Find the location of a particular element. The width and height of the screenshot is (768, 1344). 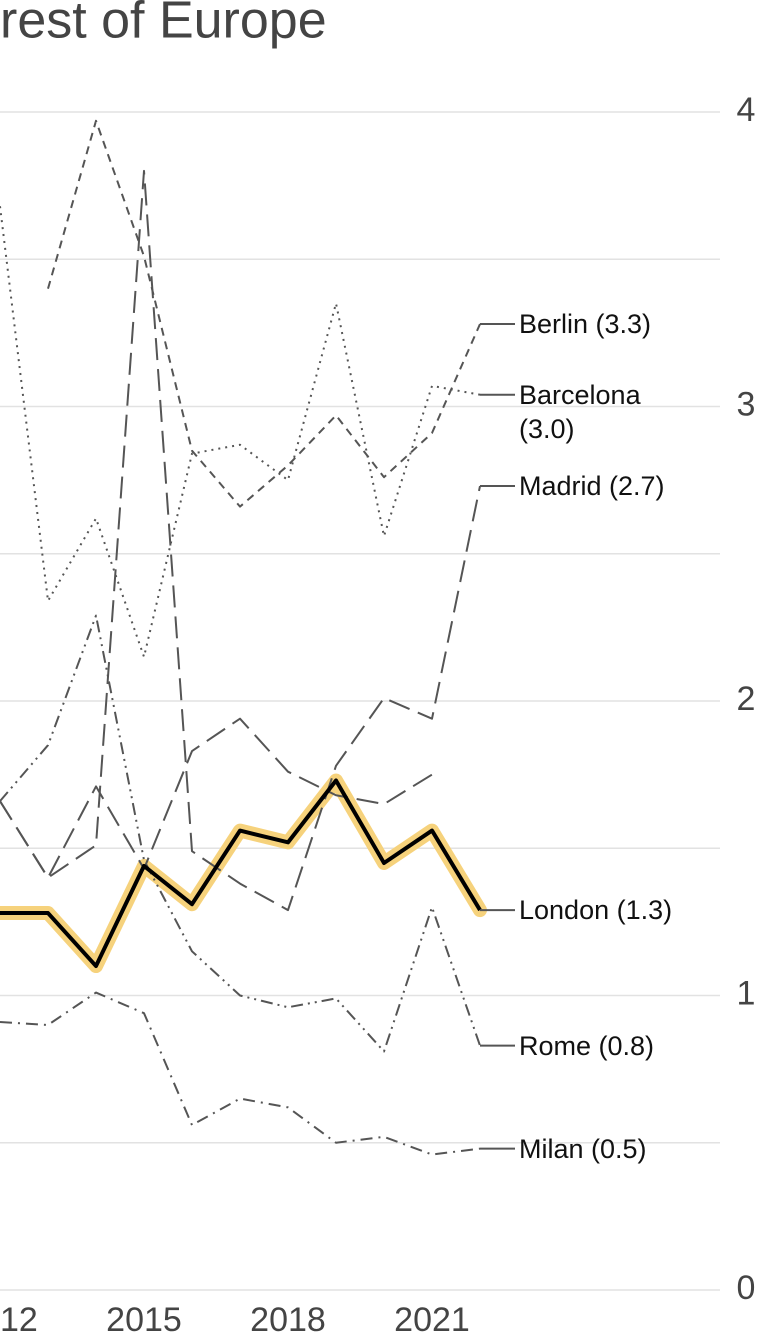

y-tick-label: 0 is located at coordinates (746, 1288).